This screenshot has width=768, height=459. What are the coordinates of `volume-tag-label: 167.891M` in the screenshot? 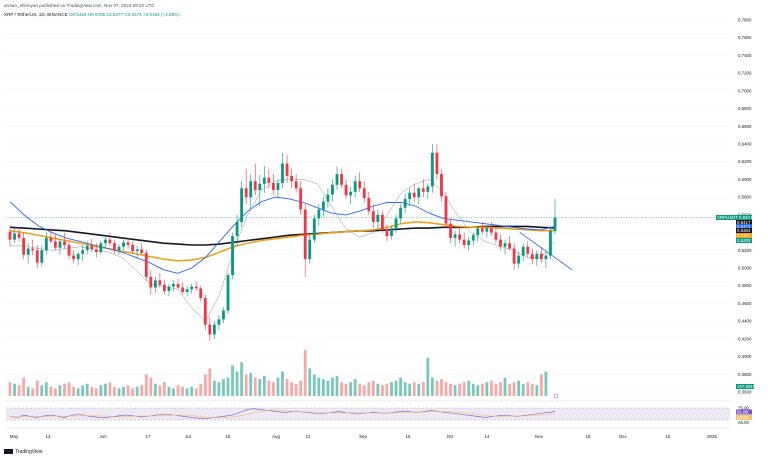 It's located at (747, 386).